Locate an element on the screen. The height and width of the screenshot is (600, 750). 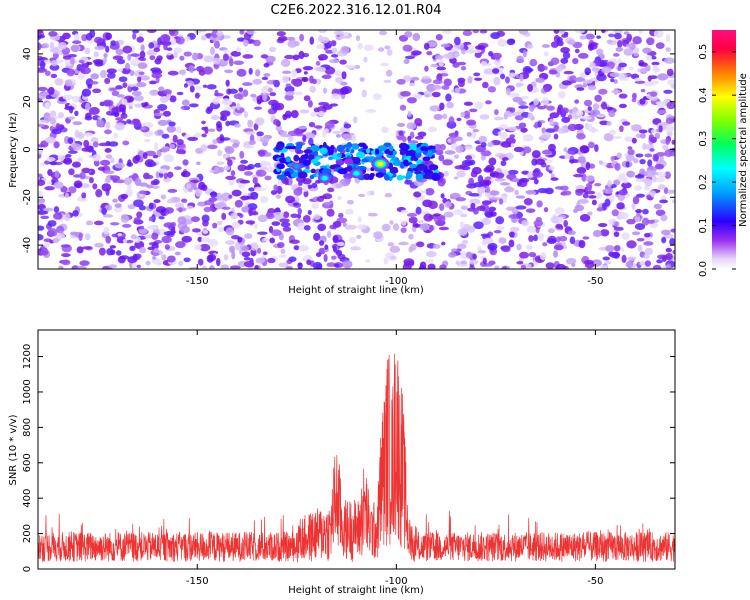
heatmap-y-tick-label: 20 is located at coordinates (27, 101).